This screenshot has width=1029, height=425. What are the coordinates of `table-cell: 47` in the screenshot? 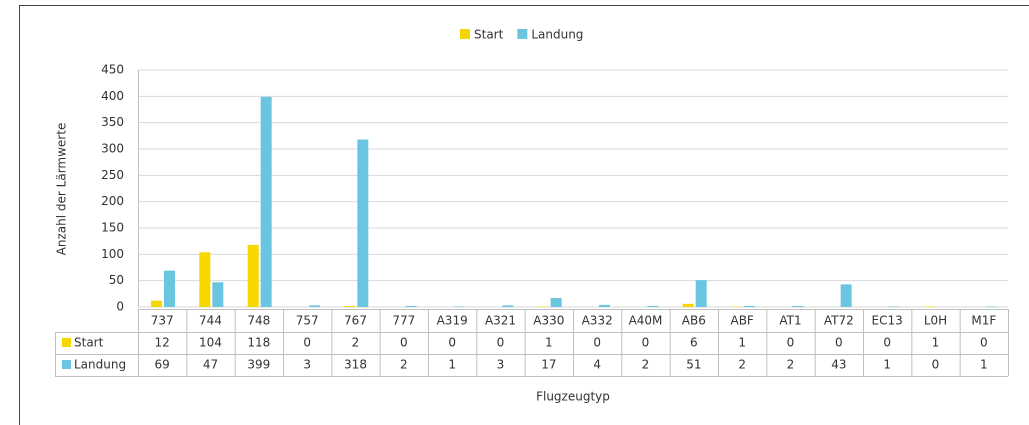 It's located at (210, 365).